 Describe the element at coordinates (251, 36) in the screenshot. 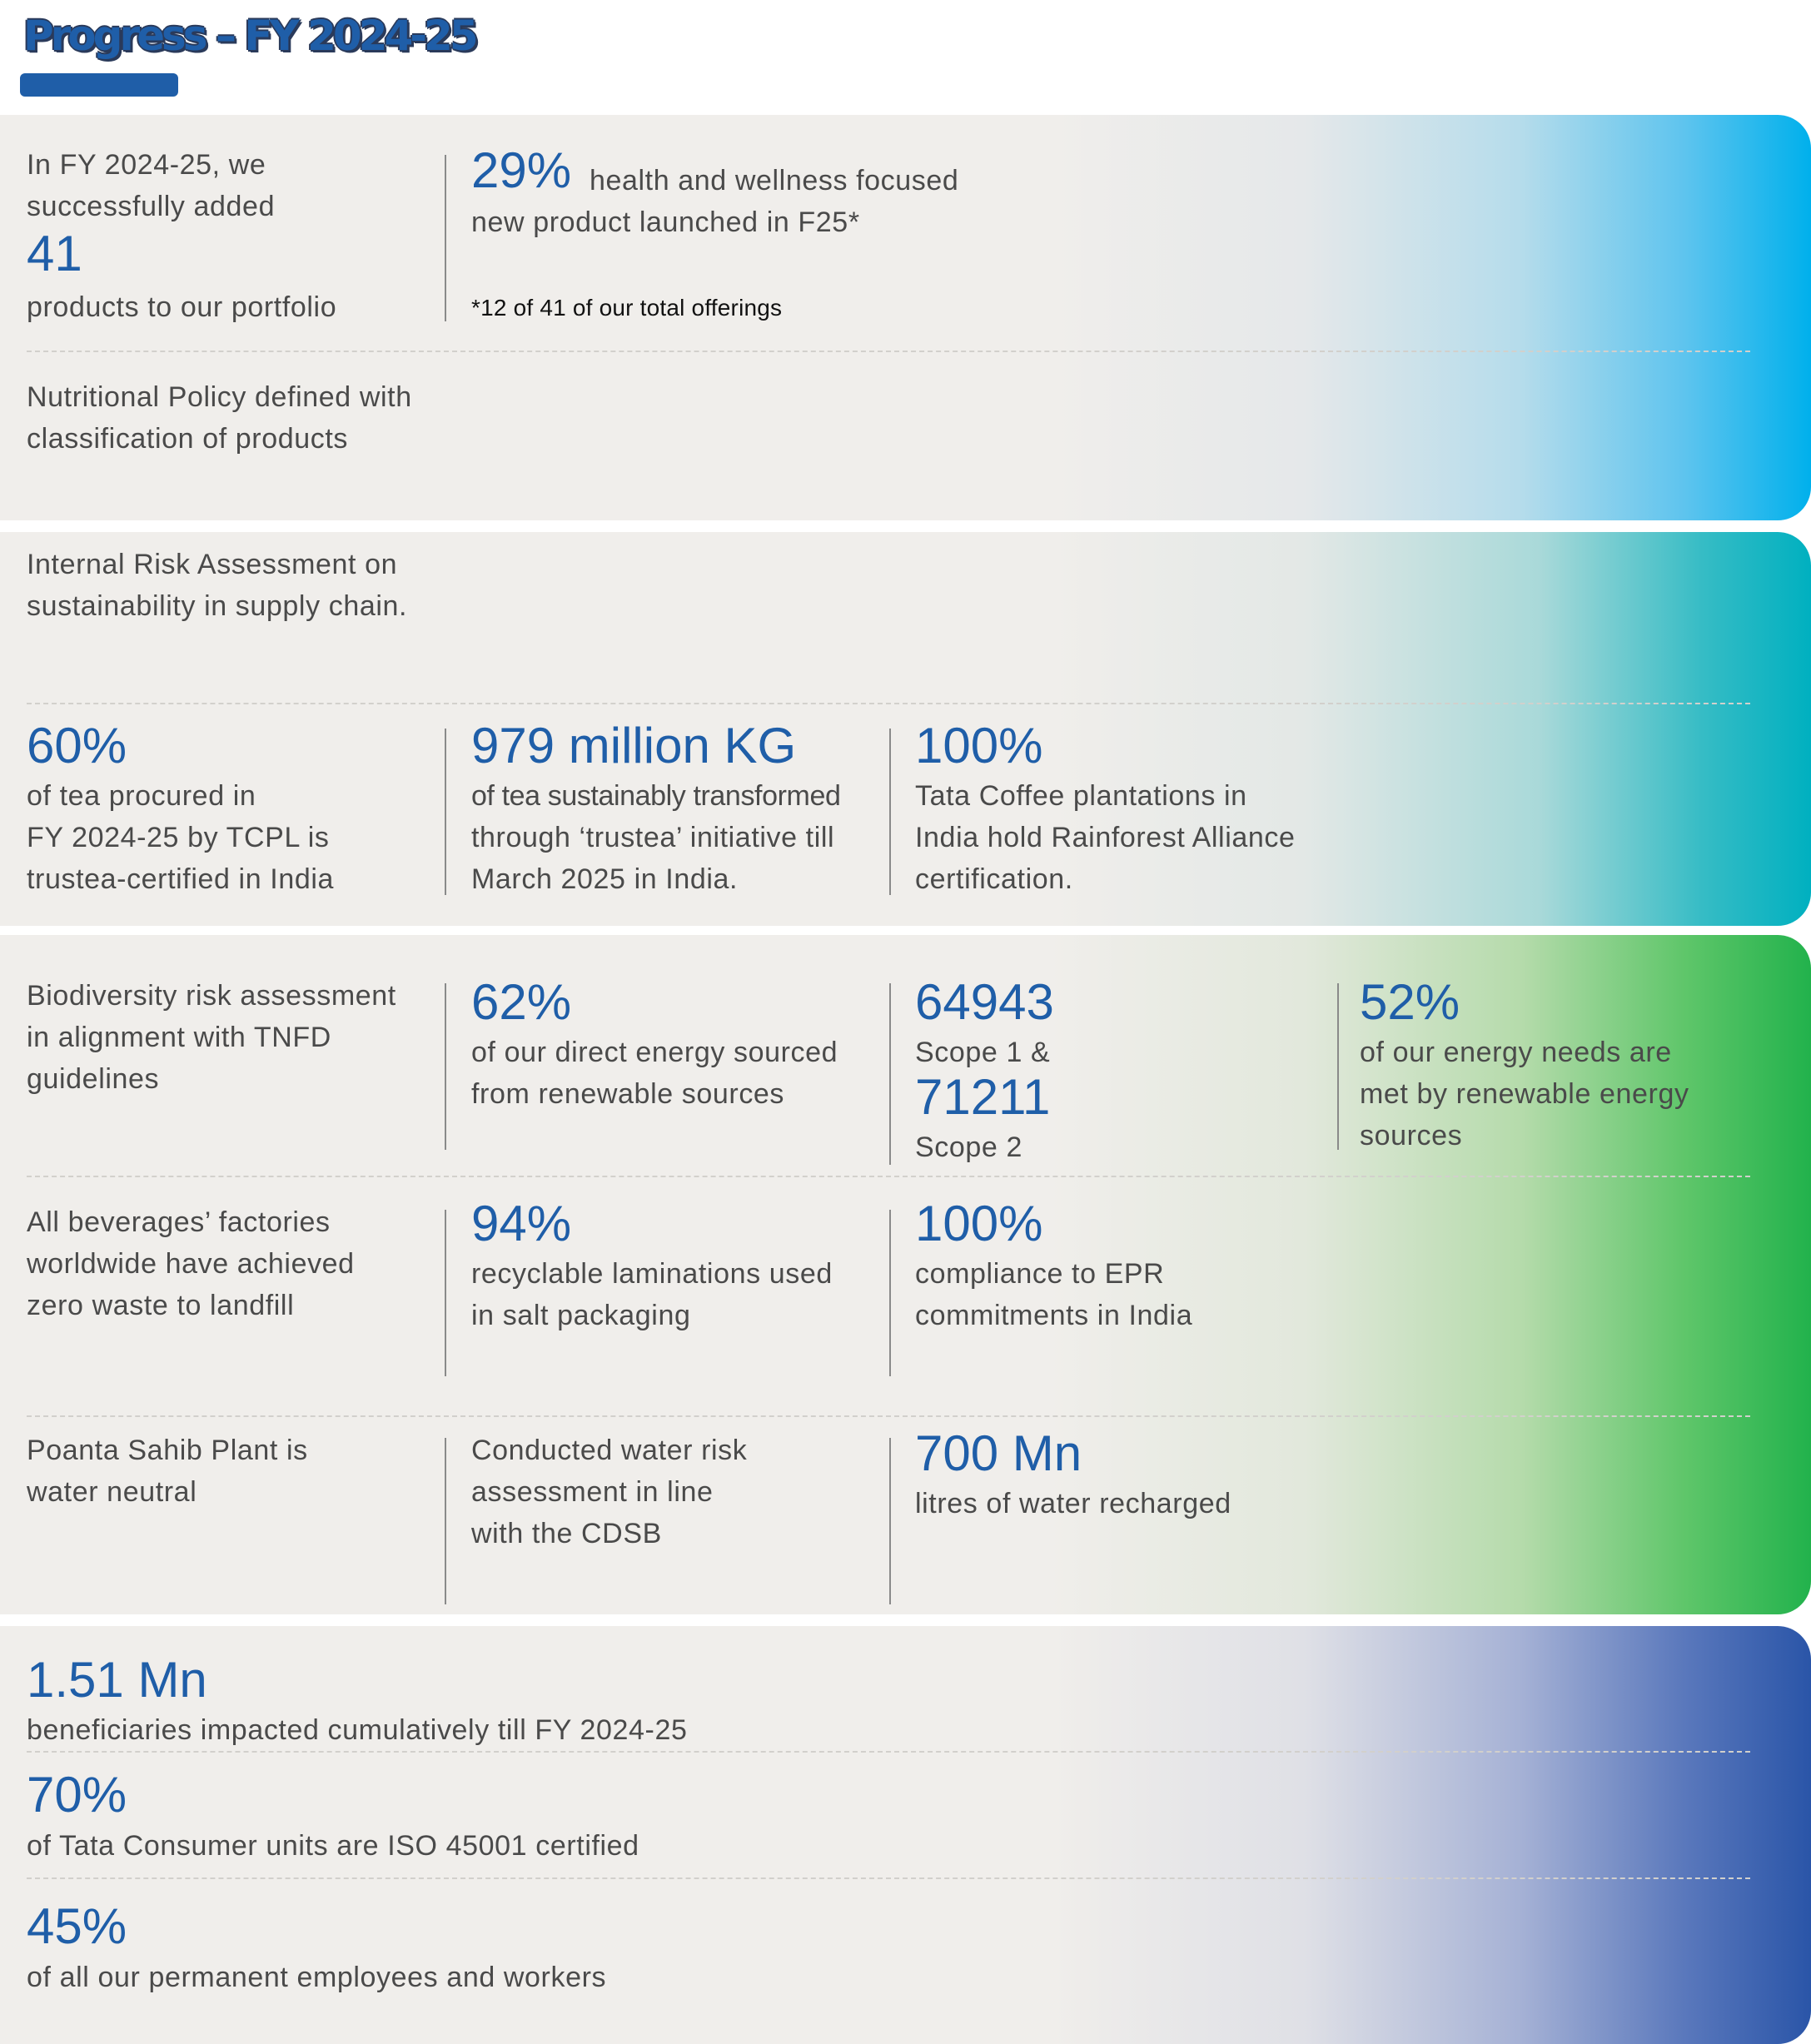

I see `page-title: Progress – FY 2024-25` at that location.